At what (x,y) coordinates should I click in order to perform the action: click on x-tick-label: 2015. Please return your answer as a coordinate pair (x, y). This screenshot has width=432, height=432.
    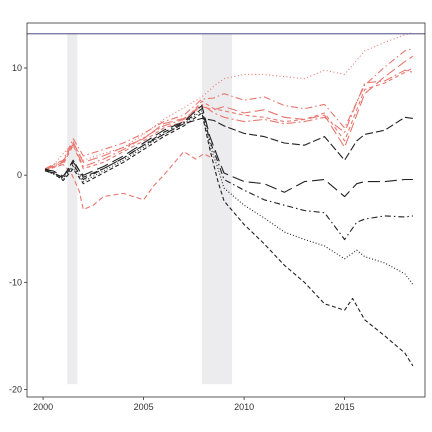
    Looking at the image, I should click on (345, 407).